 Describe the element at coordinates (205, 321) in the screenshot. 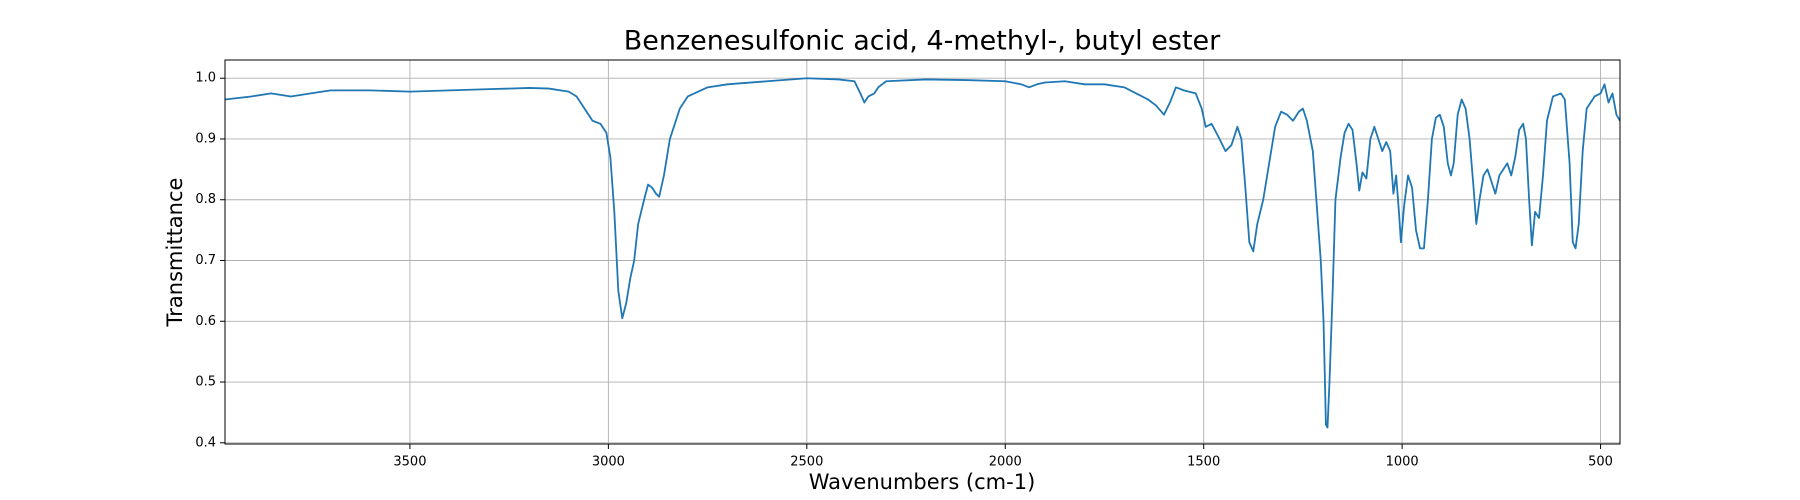

I see `y-tick-label: 0.6` at that location.